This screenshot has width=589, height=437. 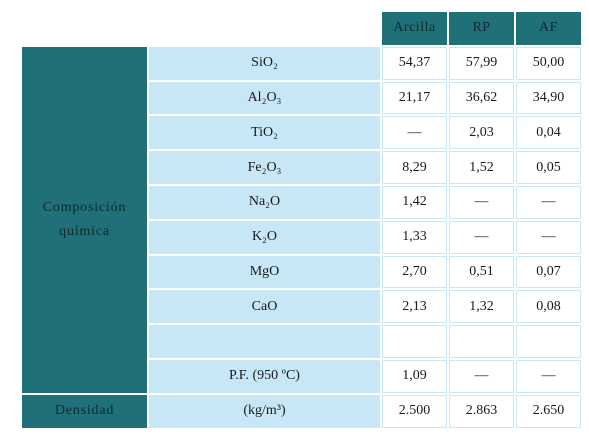 What do you see at coordinates (414, 28) in the screenshot?
I see `column-header: Arcilla` at bounding box center [414, 28].